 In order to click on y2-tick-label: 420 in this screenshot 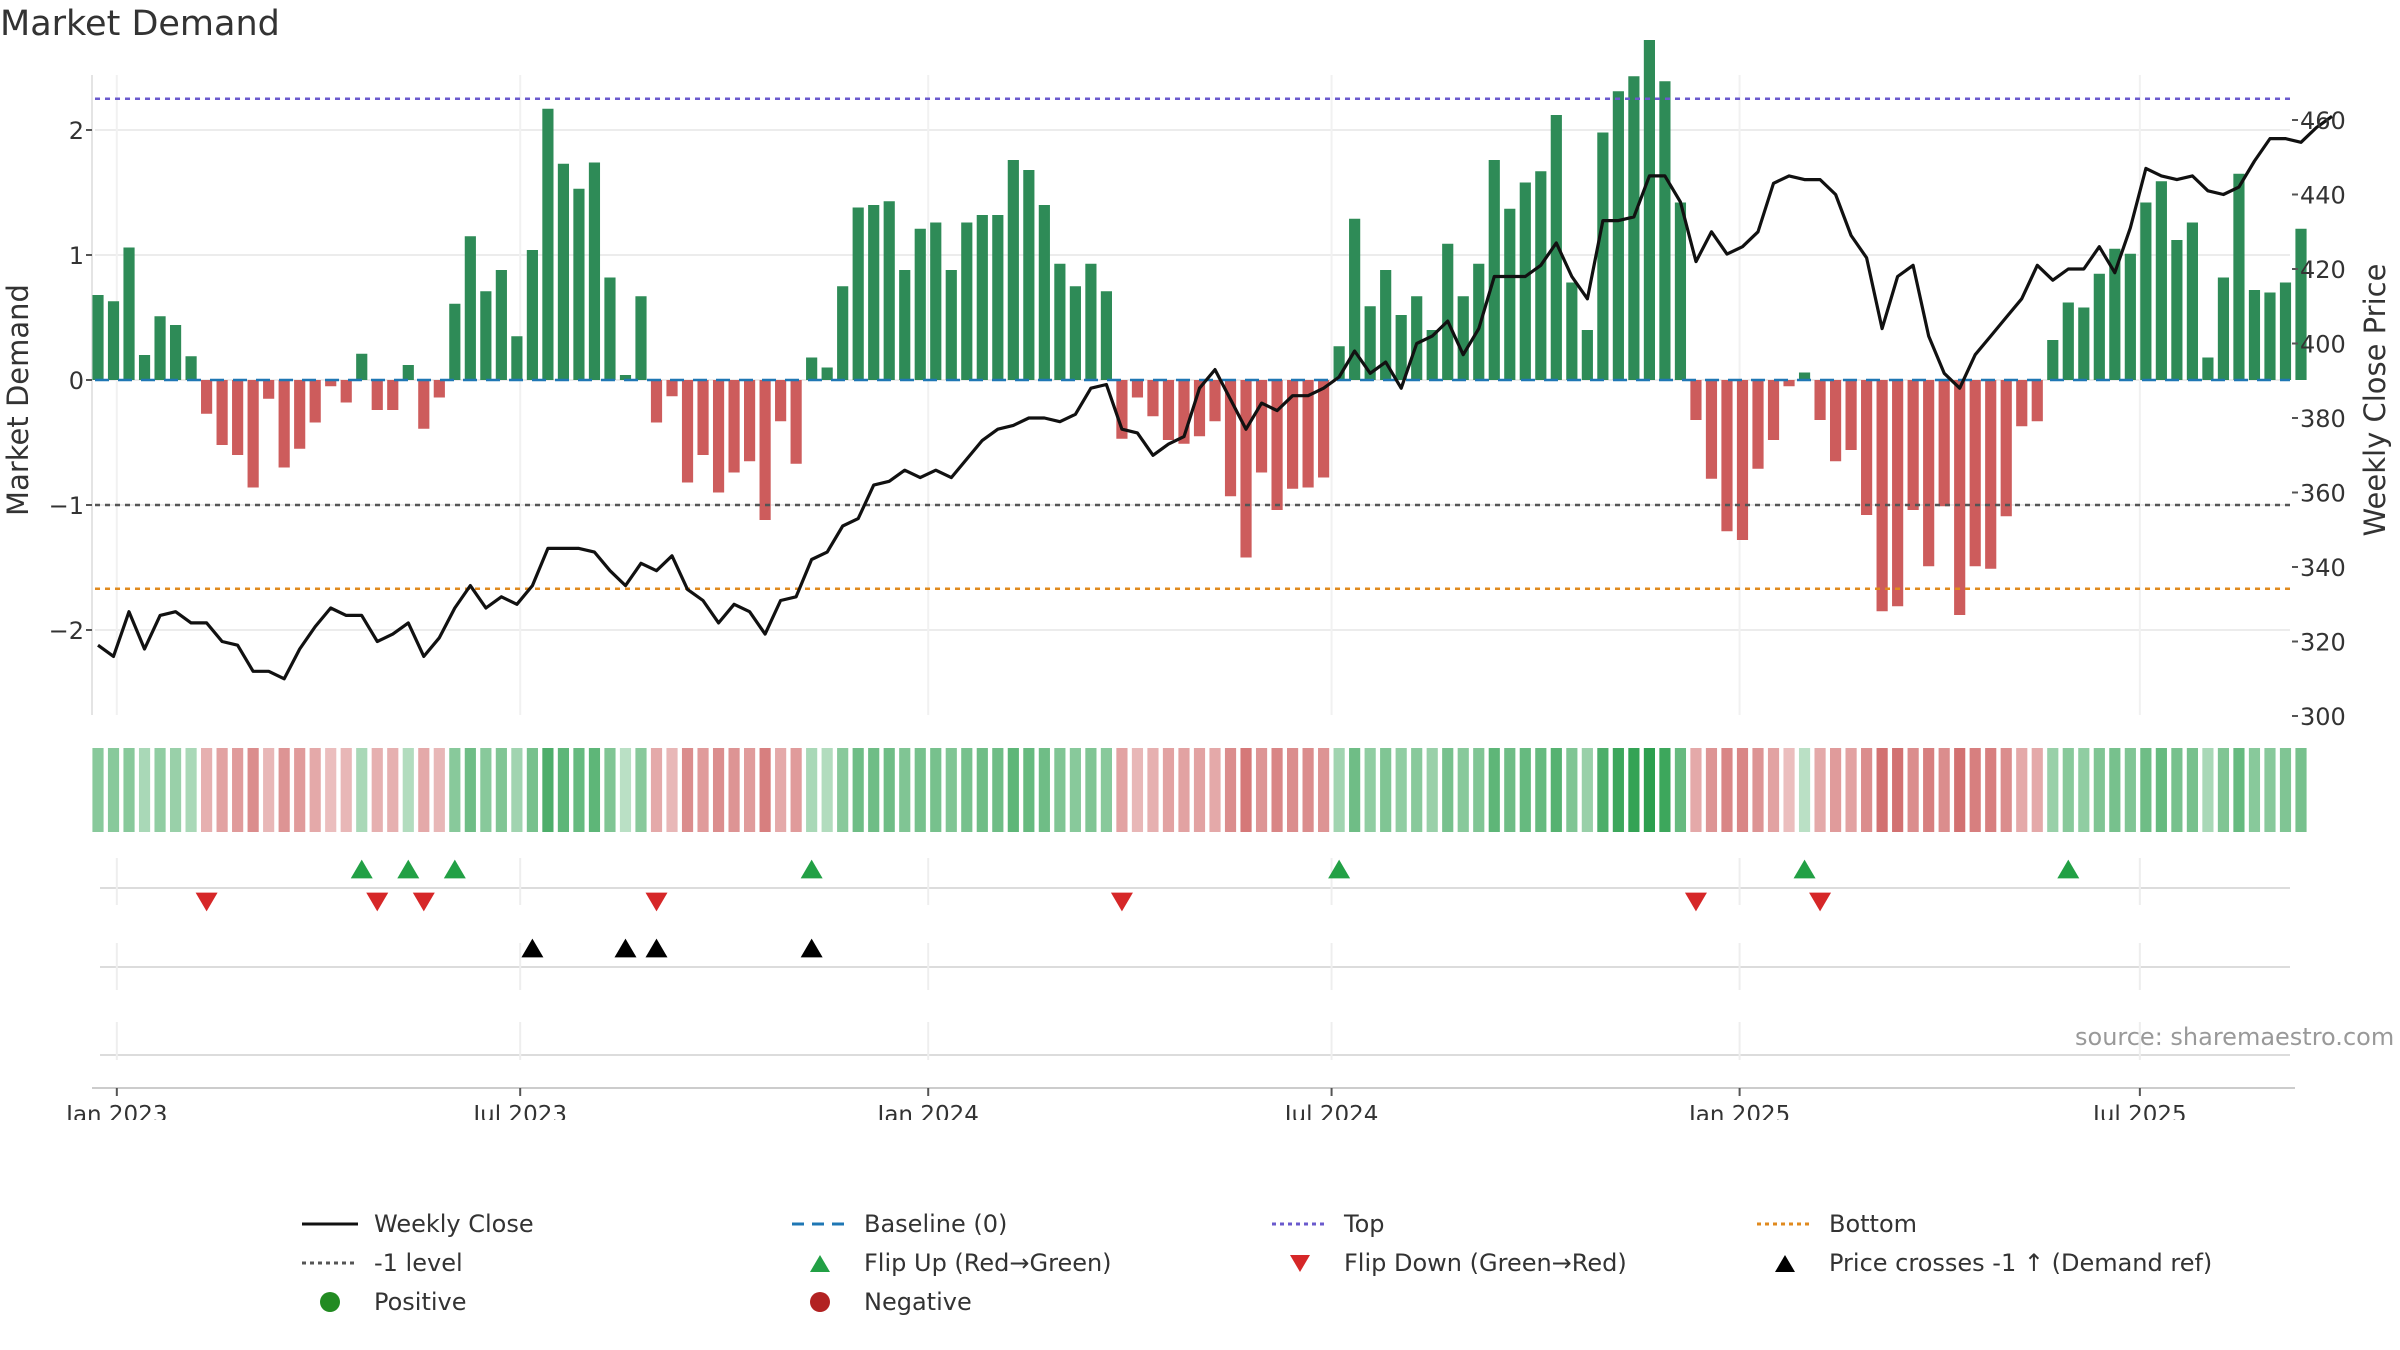, I will do `click(2323, 270)`.